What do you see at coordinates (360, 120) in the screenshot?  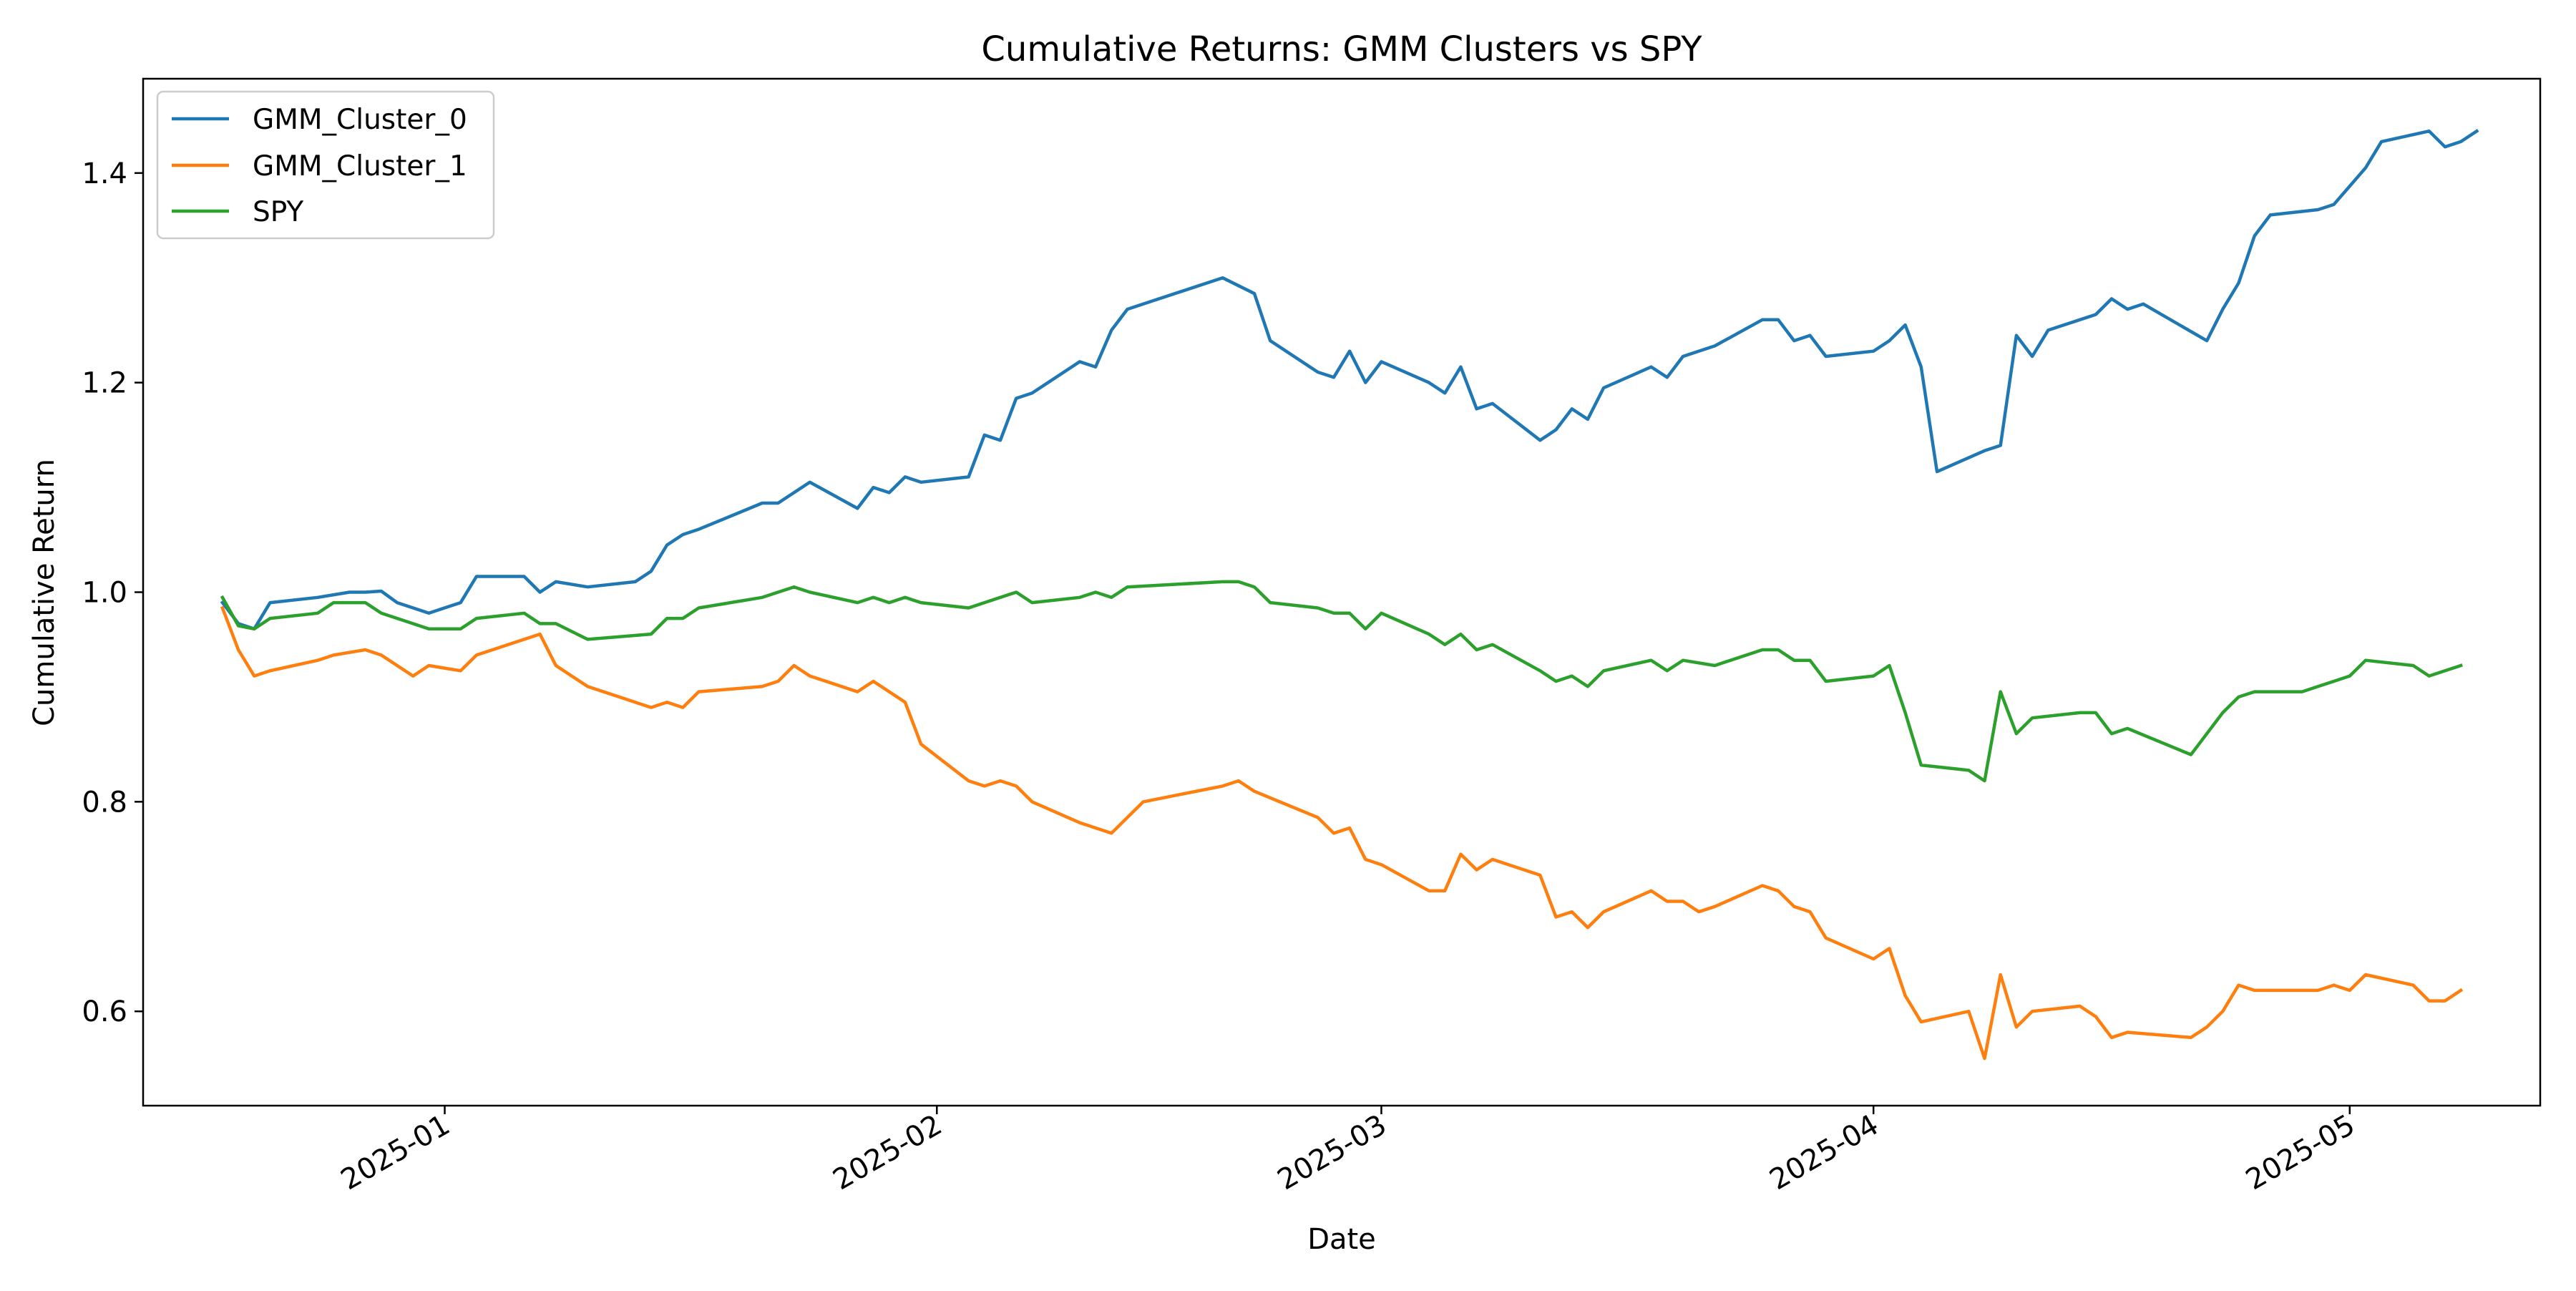 I see `legend-label-gmm-cluster-0: GMM_Cluster_0` at bounding box center [360, 120].